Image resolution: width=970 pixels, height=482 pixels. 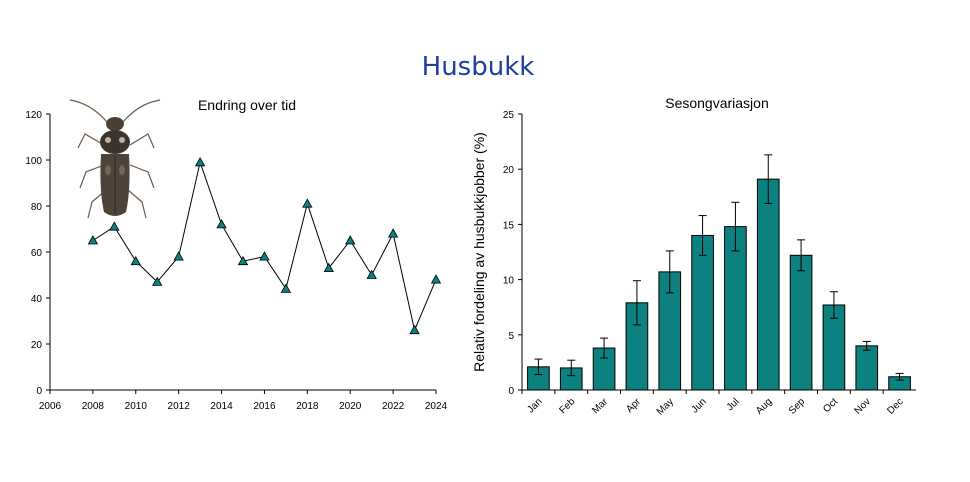 I want to click on x-tick-label: Mar, so click(x=600, y=406).